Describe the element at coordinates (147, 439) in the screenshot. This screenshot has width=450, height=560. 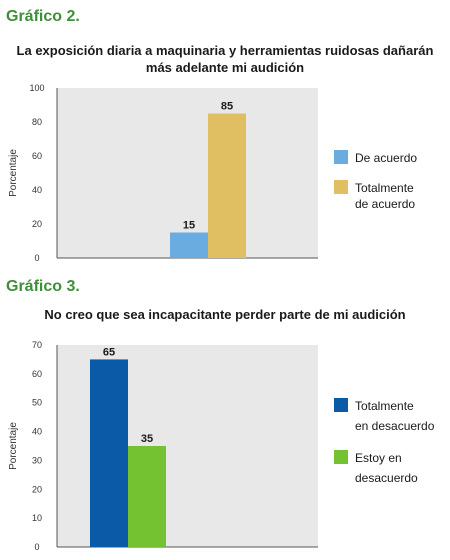
I see `bar-value-label: 35` at that location.